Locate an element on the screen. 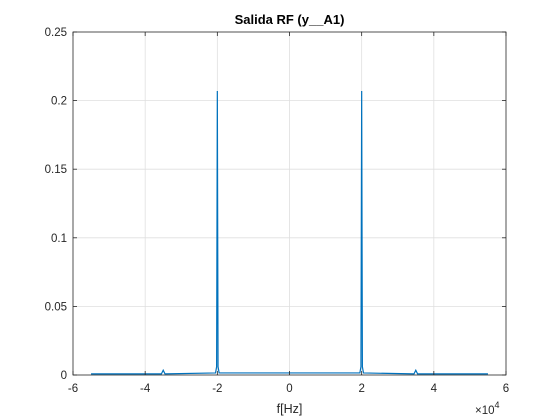  chart-title: Salida RF (y__A1) is located at coordinates (290, 19).